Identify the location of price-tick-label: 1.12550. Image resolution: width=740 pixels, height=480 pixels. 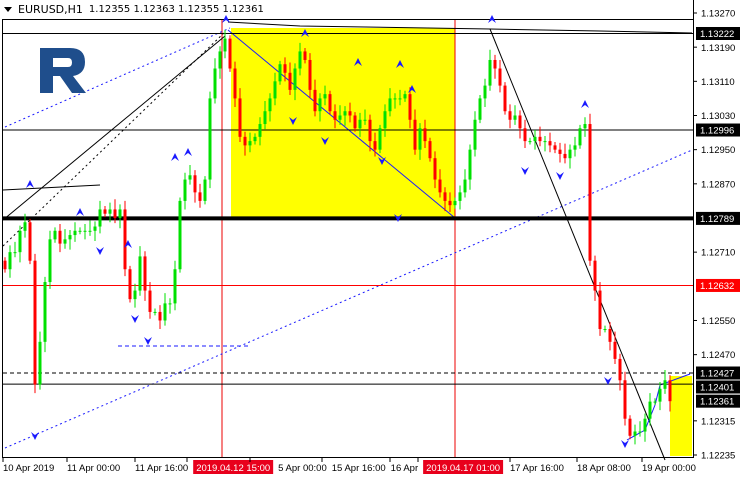
(718, 321).